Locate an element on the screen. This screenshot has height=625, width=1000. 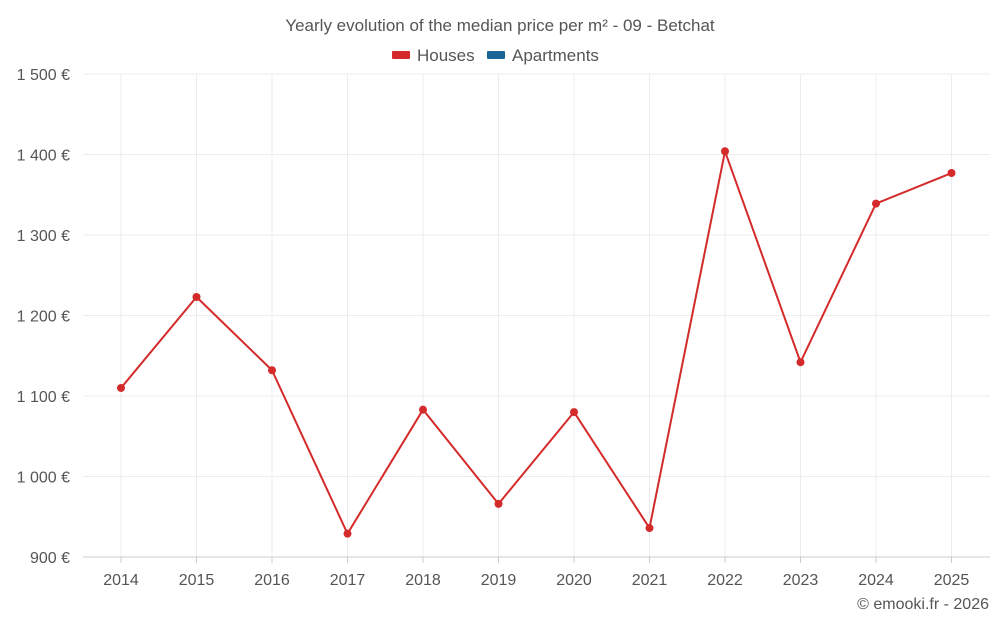
data-point-2015 is located at coordinates (196, 296).